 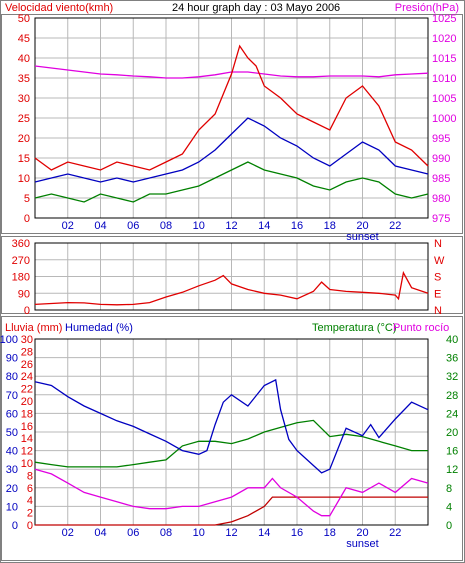 What do you see at coordinates (437, 294) in the screenshot?
I see `compass-tick-label: E` at bounding box center [437, 294].